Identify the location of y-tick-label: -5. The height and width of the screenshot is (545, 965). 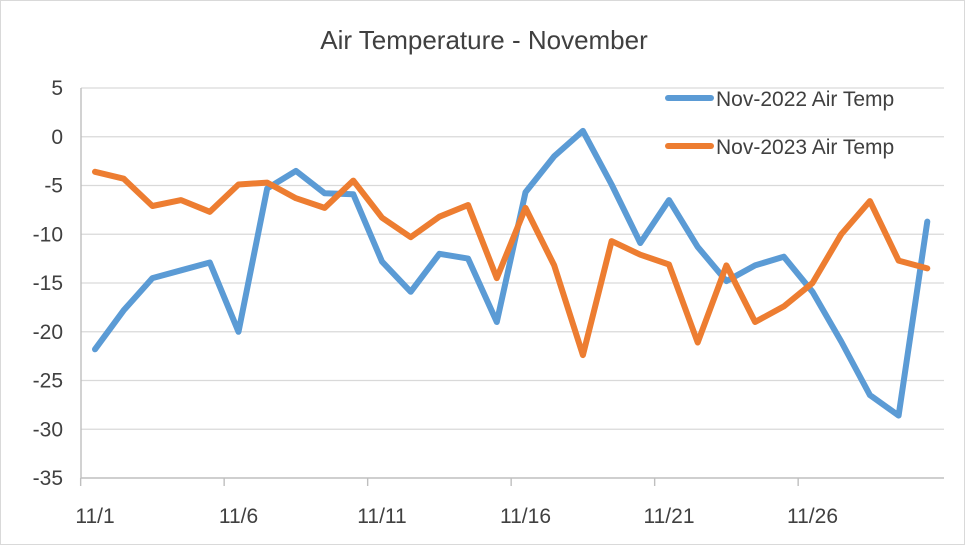
(53, 186).